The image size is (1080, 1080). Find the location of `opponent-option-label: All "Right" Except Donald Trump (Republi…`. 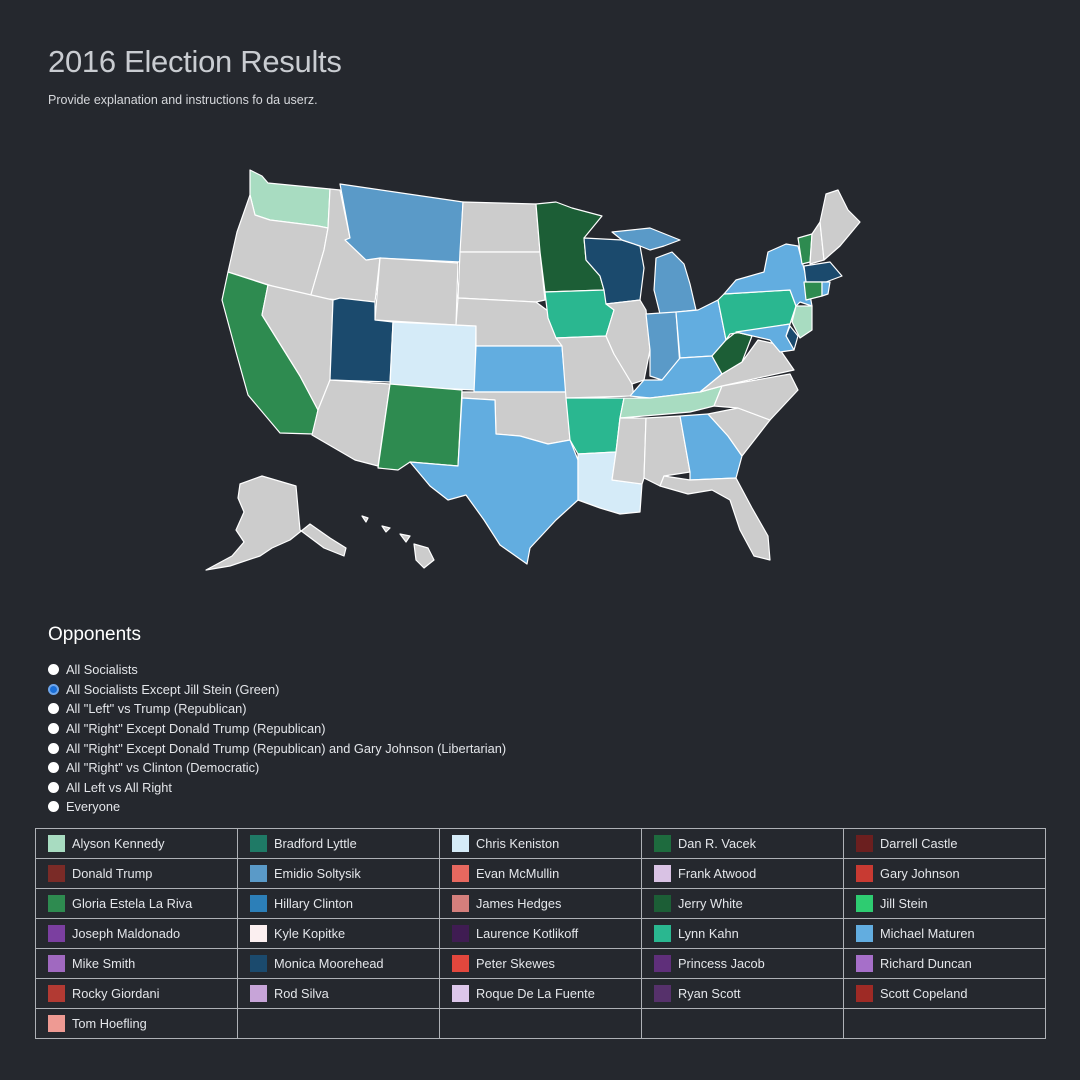

opponent-option-label: All "Right" Except Donald Trump (Republi… is located at coordinates (286, 748).